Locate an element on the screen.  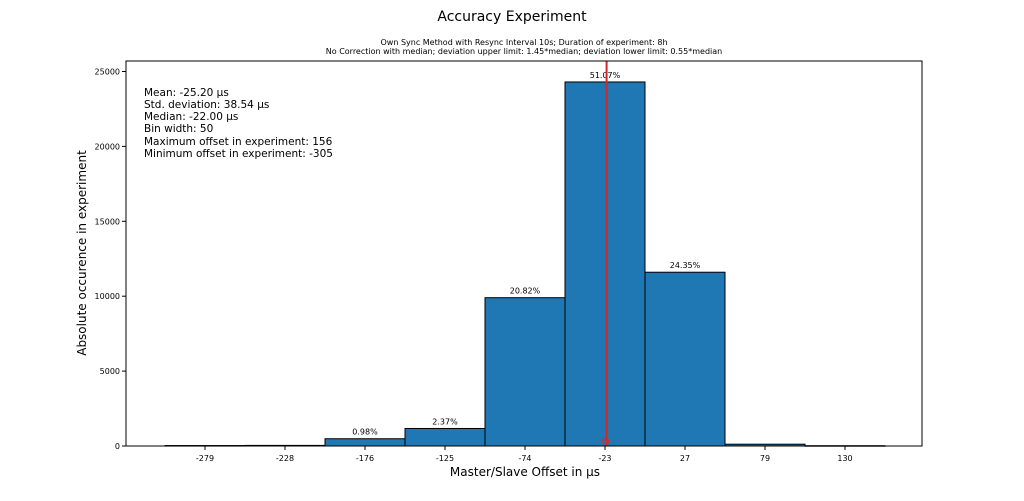
x-tick-label: -74 is located at coordinates (524, 458).